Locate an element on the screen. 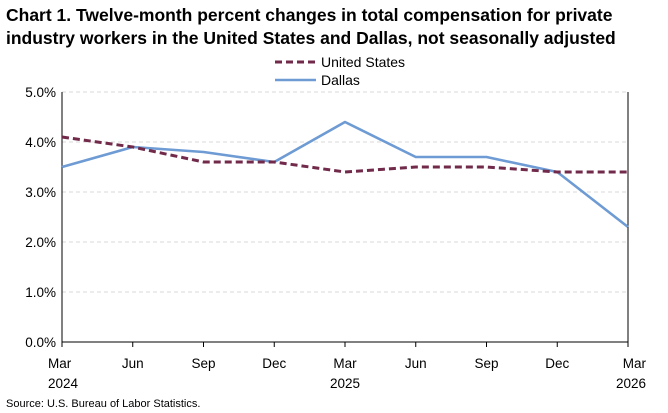 The height and width of the screenshot is (413, 668). y-tick-label: 3.0% is located at coordinates (40, 192).